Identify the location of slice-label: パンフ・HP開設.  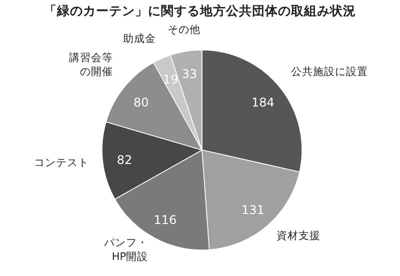
(125, 250).